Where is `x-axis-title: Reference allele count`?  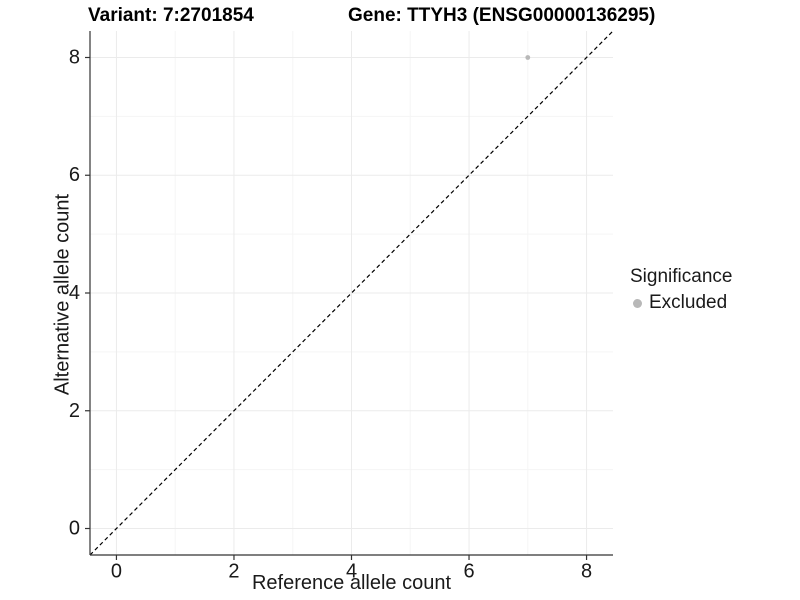 x-axis-title: Reference allele count is located at coordinates (351, 583).